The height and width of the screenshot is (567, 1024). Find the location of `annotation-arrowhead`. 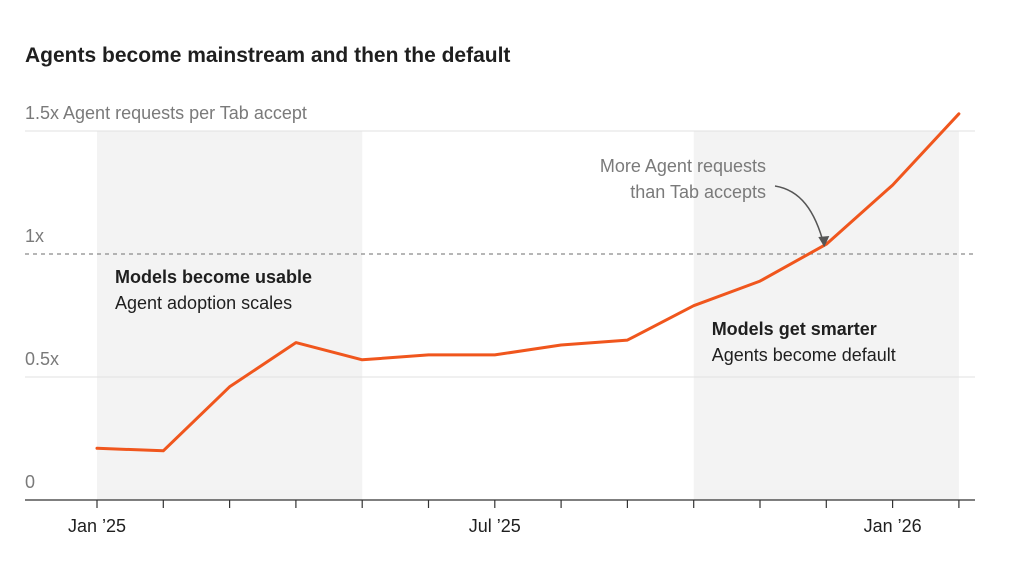

annotation-arrowhead is located at coordinates (824, 241).